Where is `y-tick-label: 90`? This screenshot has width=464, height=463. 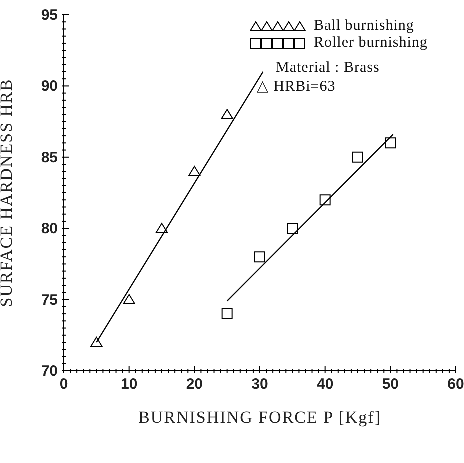
y-tick-label: 90 is located at coordinates (49, 87).